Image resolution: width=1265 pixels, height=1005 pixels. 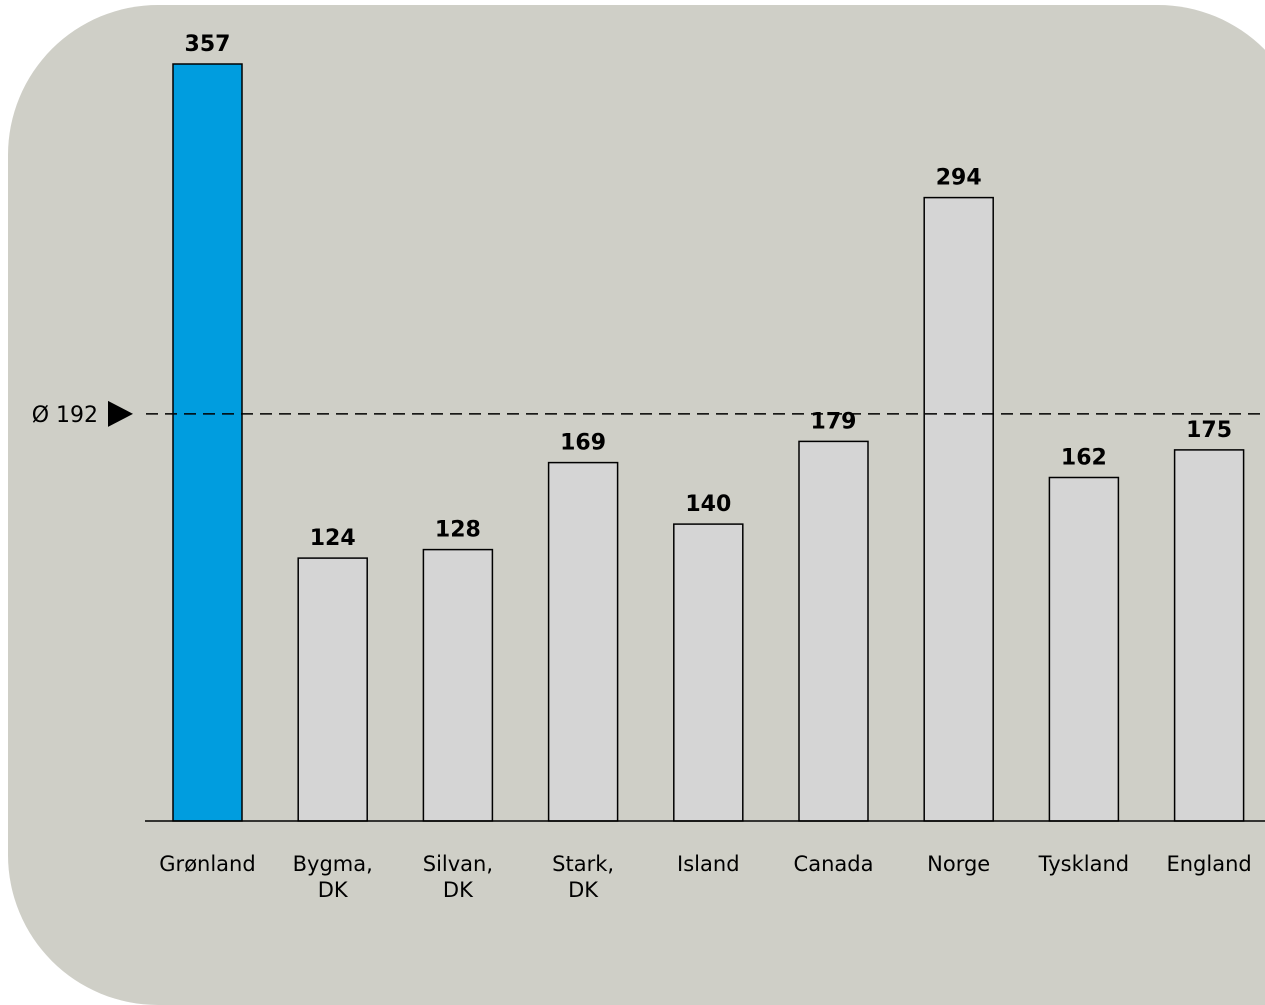 I want to click on average-arrow-icon, so click(x=120, y=413).